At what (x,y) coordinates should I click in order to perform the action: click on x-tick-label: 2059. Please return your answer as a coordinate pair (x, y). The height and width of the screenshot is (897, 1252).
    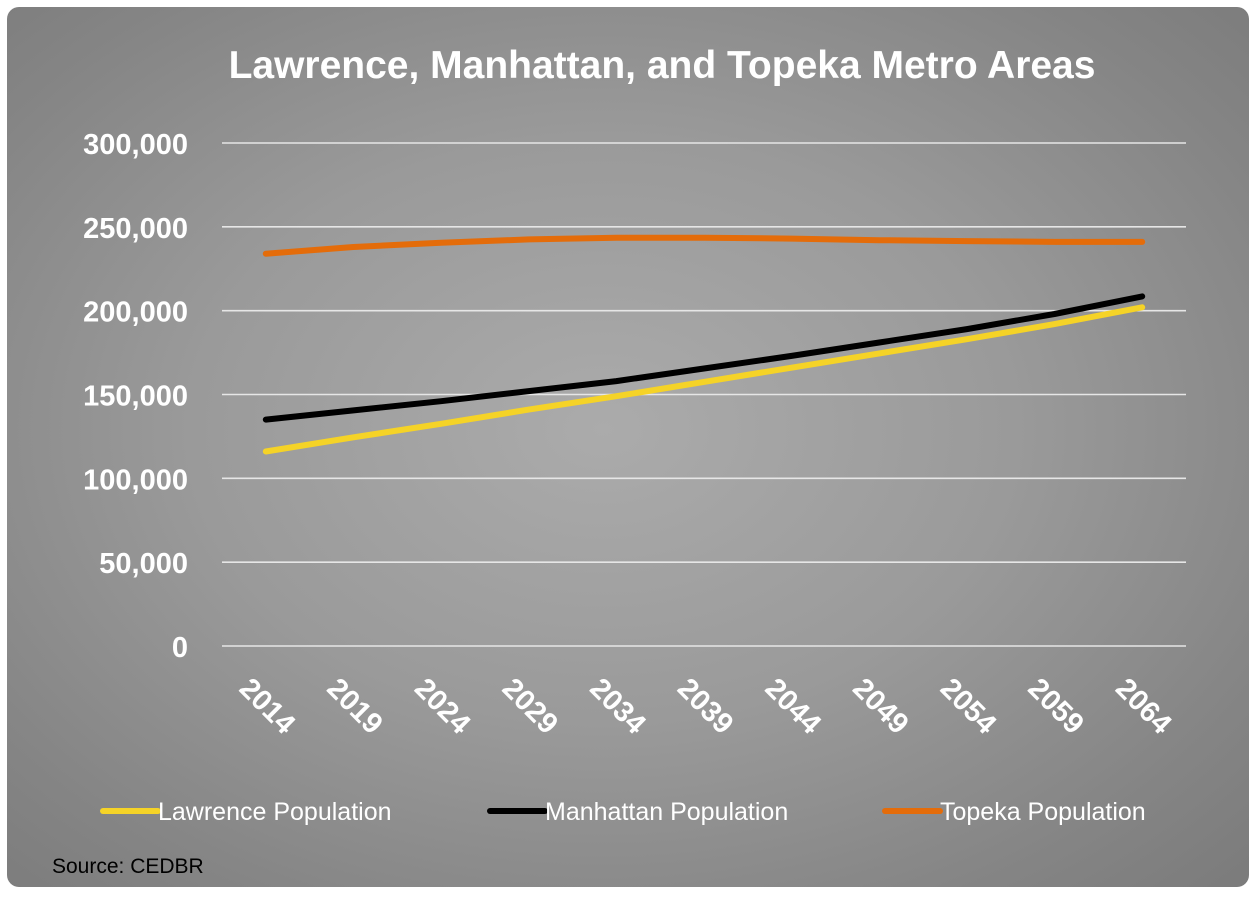
    Looking at the image, I should click on (1056, 706).